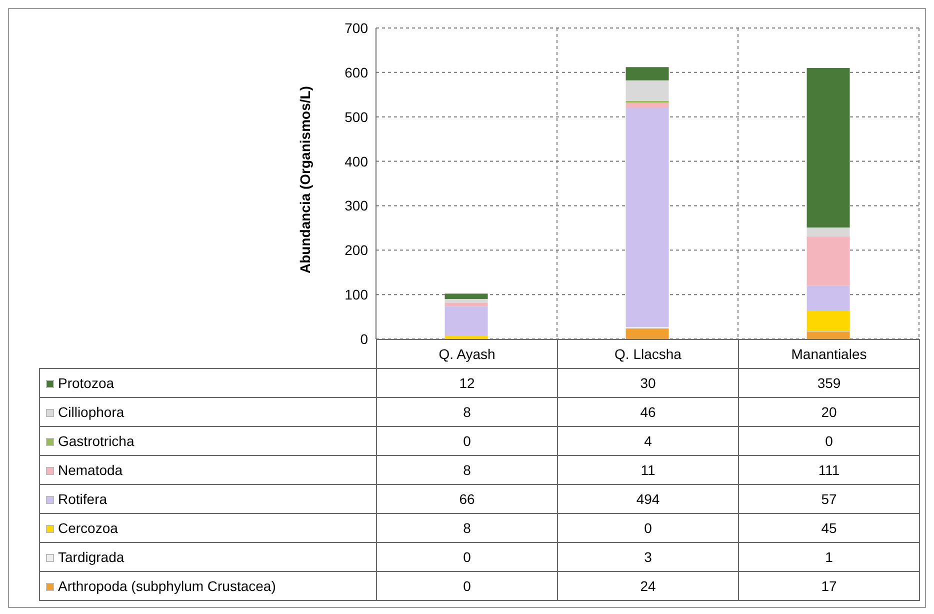 The height and width of the screenshot is (614, 934). What do you see at coordinates (829, 586) in the screenshot?
I see `data-label: 17` at bounding box center [829, 586].